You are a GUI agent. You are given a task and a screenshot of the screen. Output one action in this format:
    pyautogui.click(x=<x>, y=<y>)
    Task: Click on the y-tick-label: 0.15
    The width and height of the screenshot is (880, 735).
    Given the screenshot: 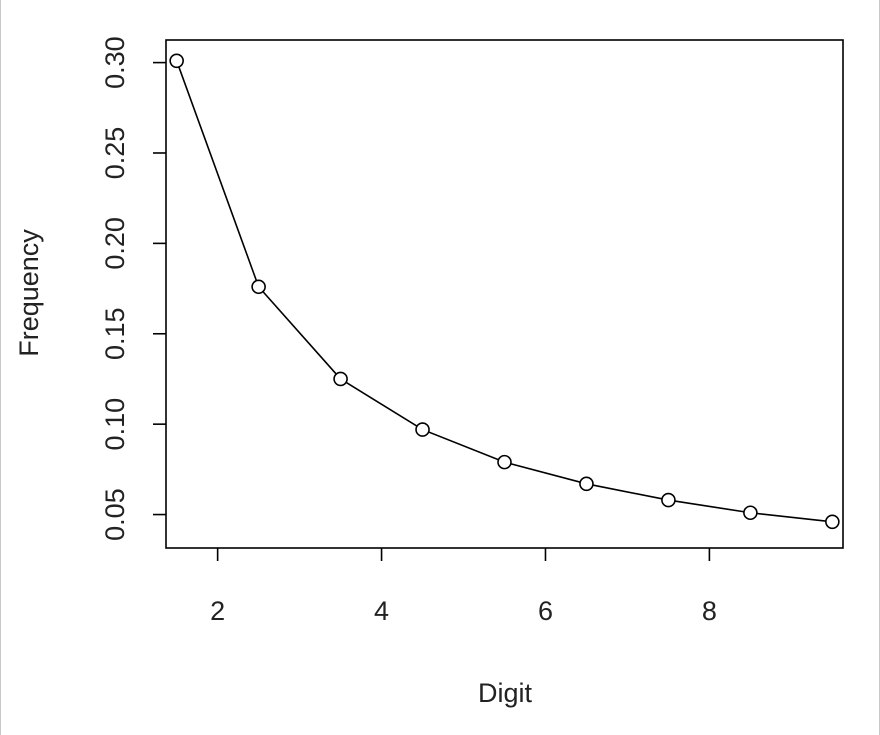 What is the action you would take?
    pyautogui.click(x=115, y=333)
    